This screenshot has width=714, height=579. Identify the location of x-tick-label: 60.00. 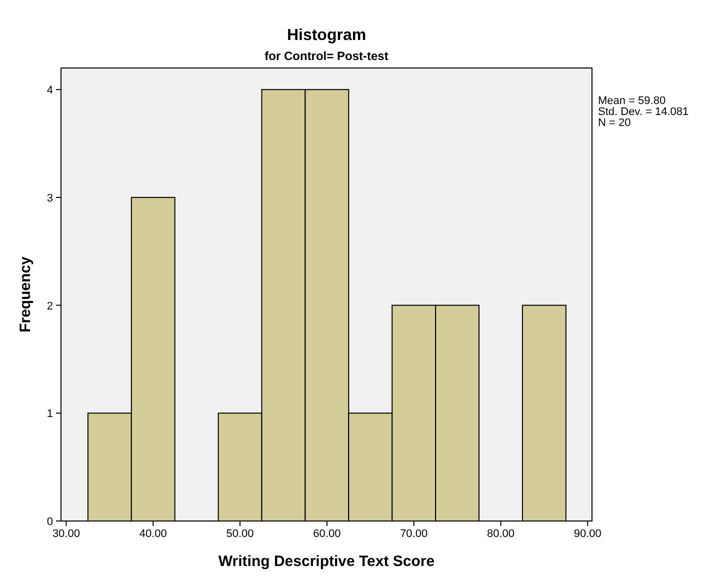
(327, 534).